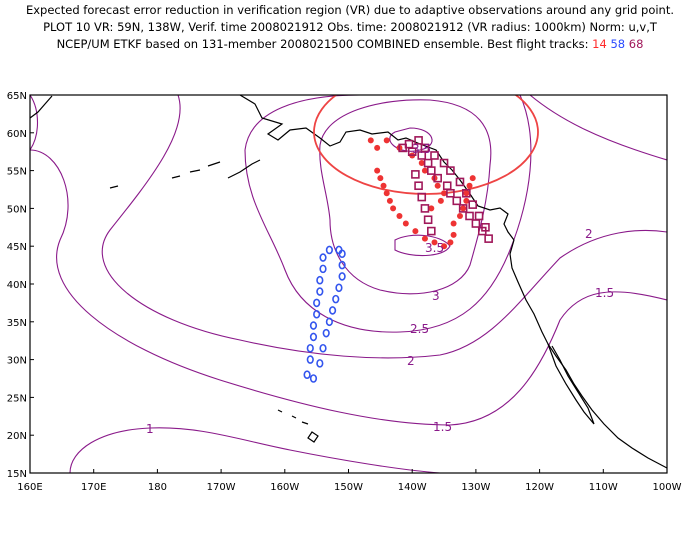  What do you see at coordinates (603, 487) in the screenshot?
I see `lon-label-110W: 110W` at bounding box center [603, 487].